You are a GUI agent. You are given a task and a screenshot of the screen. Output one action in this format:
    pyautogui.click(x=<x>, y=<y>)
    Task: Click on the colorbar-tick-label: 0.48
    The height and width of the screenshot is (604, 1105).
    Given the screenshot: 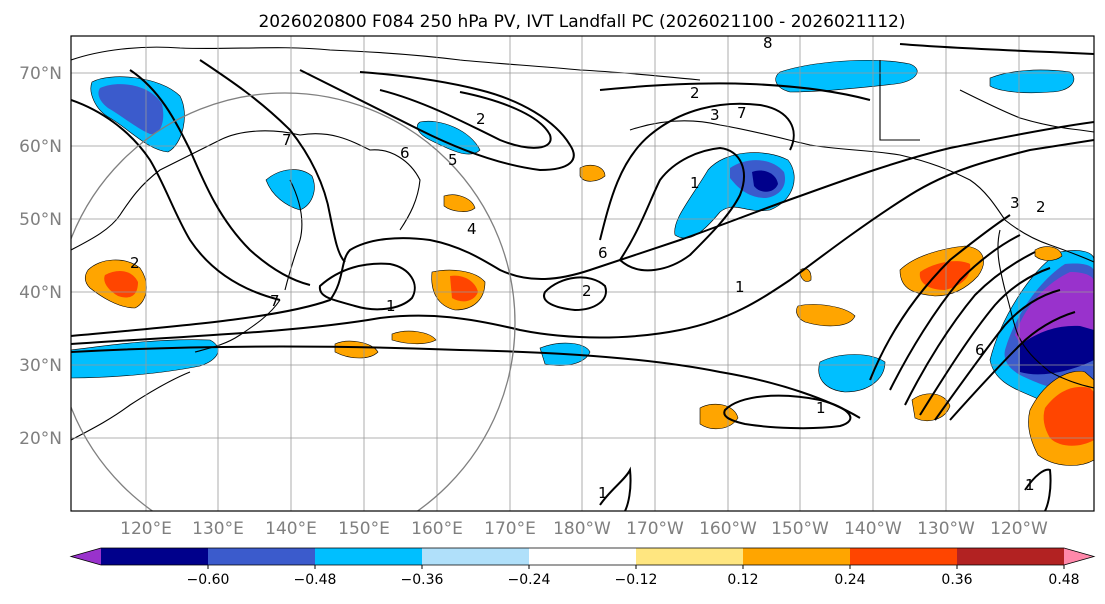 What is the action you would take?
    pyautogui.click(x=1063, y=580)
    